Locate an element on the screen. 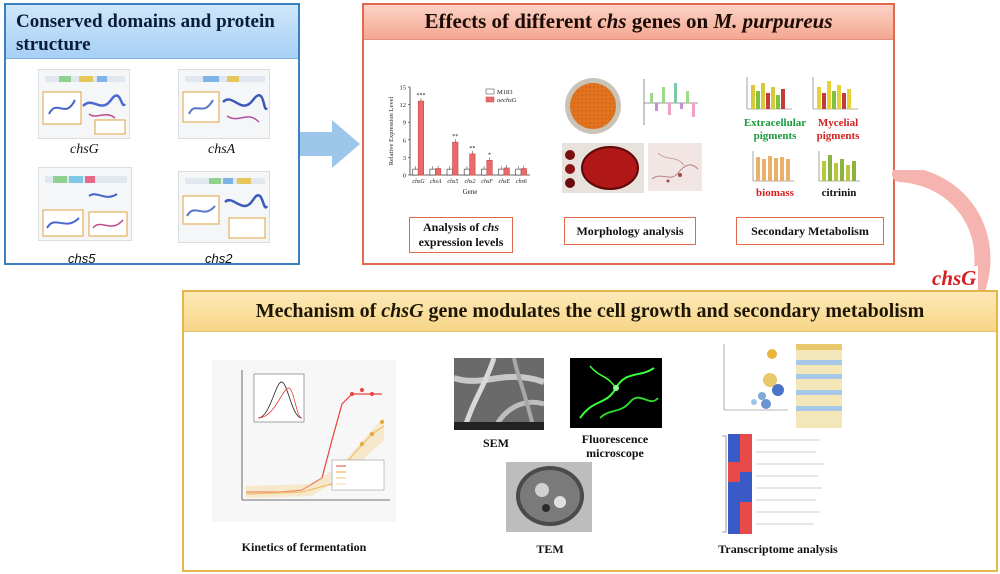 Image resolution: width=1000 pixels, height=574 pixels. structure-image-chs2 is located at coordinates (224, 207).